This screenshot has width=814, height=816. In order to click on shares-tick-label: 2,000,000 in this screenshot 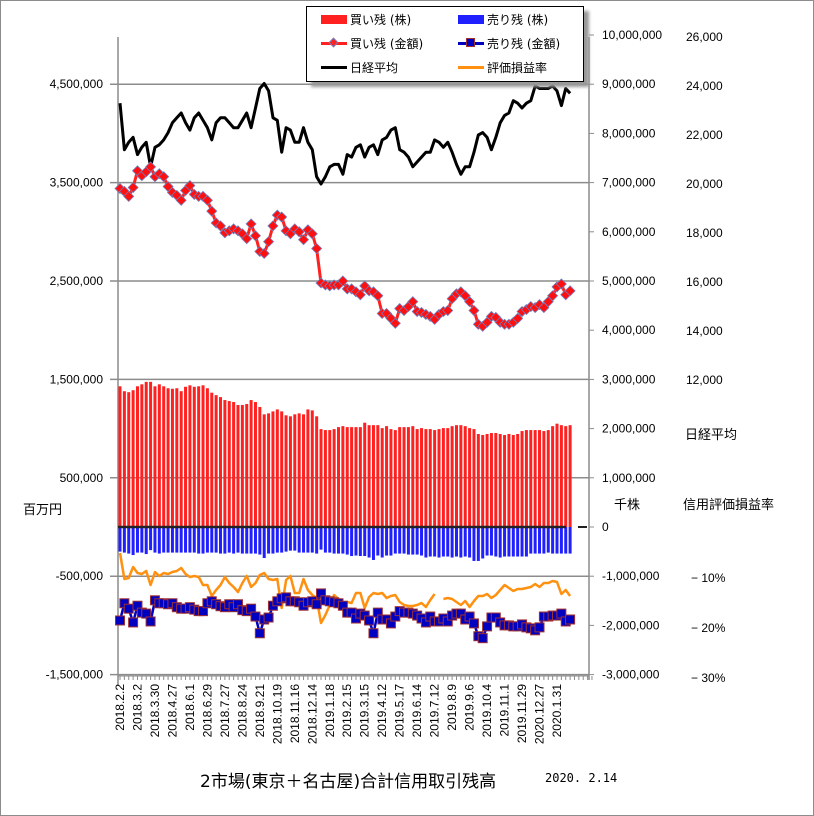, I will do `click(629, 429)`.